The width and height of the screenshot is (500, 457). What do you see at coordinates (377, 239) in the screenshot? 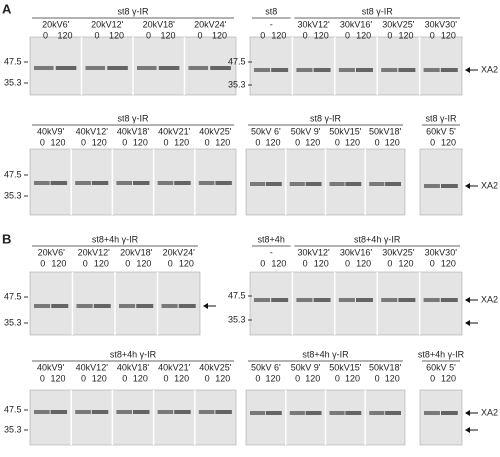
I see `group-header: st8+4h γ-IR` at bounding box center [377, 239].